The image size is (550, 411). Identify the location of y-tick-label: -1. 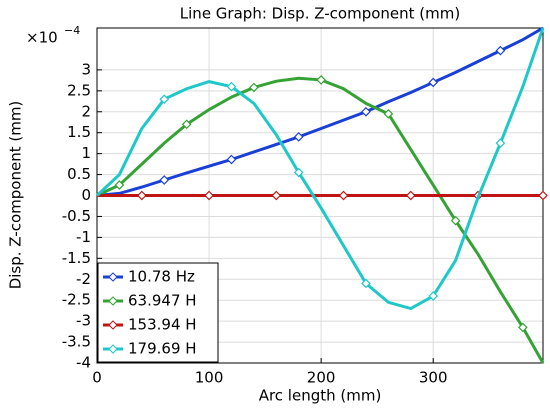
(83, 237).